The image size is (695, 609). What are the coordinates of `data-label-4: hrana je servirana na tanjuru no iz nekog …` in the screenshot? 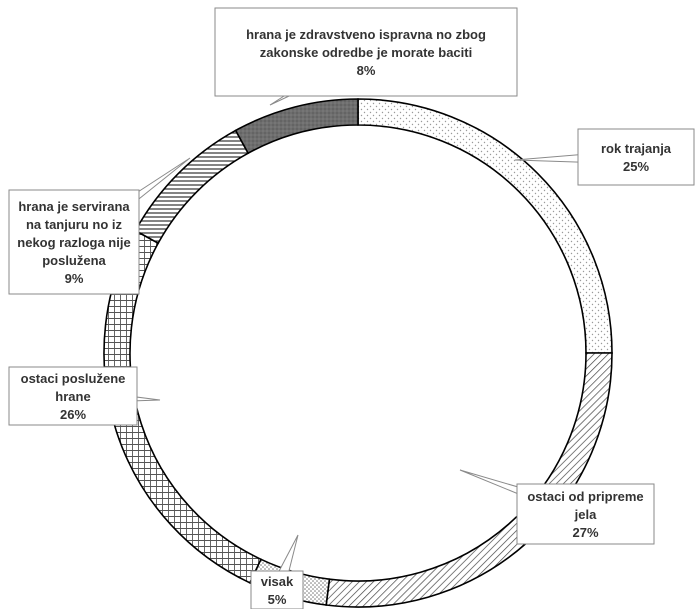 It's located at (99, 226).